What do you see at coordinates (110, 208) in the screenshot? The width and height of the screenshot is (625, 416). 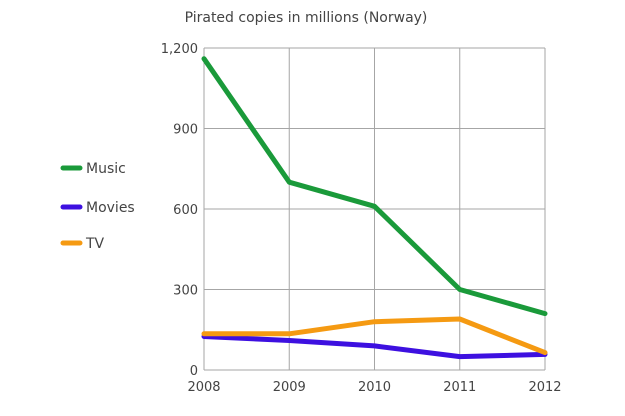 I see `legend-label-movies: Movies` at bounding box center [110, 208].